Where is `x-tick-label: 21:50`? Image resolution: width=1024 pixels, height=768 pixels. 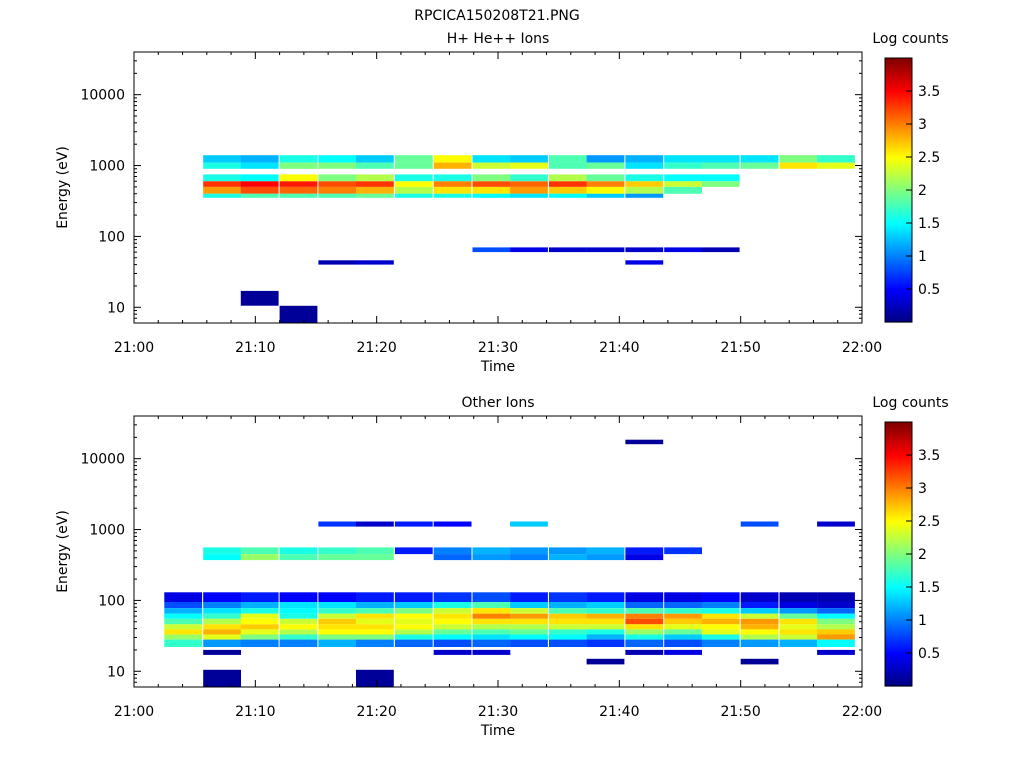 x-tick-label: 21:50 is located at coordinates (740, 348).